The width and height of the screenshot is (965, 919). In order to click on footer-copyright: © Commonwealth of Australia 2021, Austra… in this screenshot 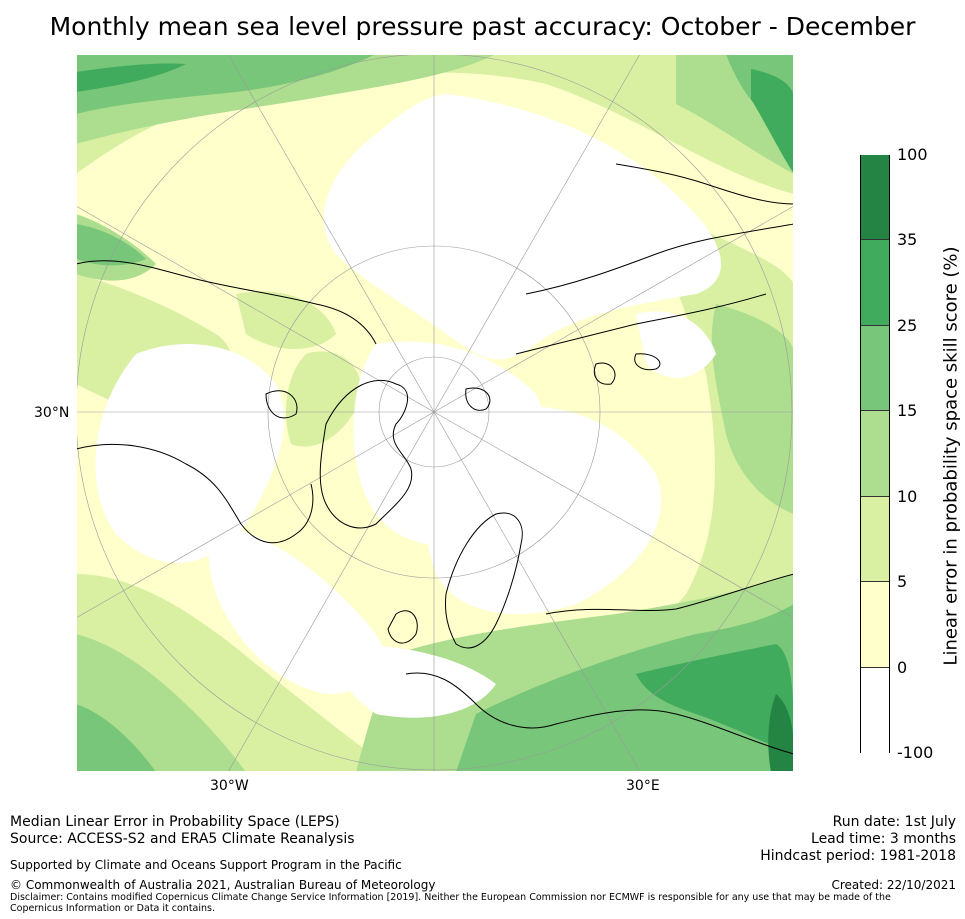, I will do `click(223, 885)`.